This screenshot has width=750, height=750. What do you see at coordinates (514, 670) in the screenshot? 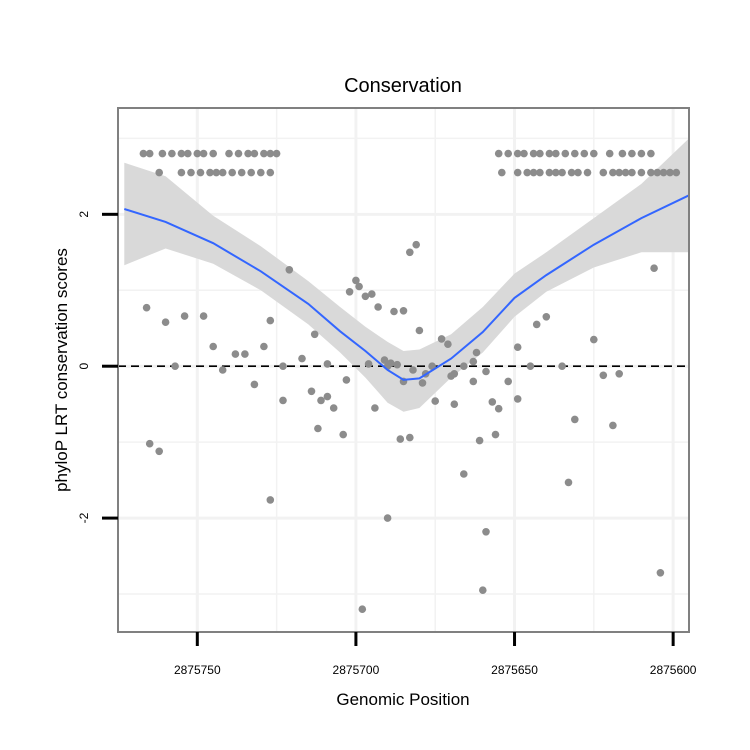
I see `x-tick-label: 2875650` at bounding box center [514, 670].